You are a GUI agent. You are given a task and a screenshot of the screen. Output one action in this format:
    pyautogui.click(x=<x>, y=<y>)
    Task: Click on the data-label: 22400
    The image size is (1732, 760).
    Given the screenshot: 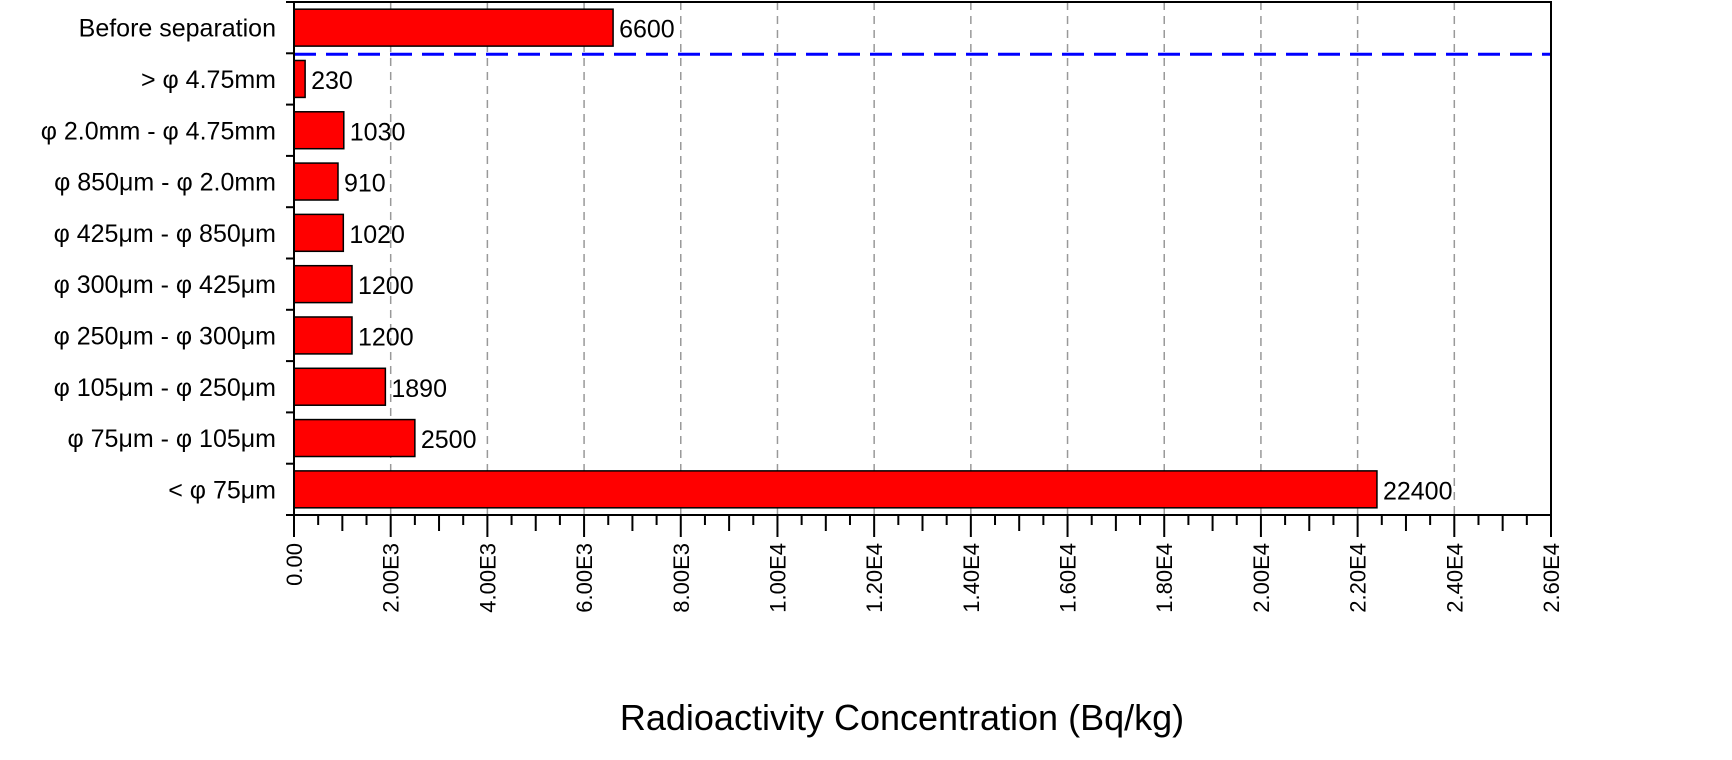 What is the action you would take?
    pyautogui.click(x=1418, y=491)
    